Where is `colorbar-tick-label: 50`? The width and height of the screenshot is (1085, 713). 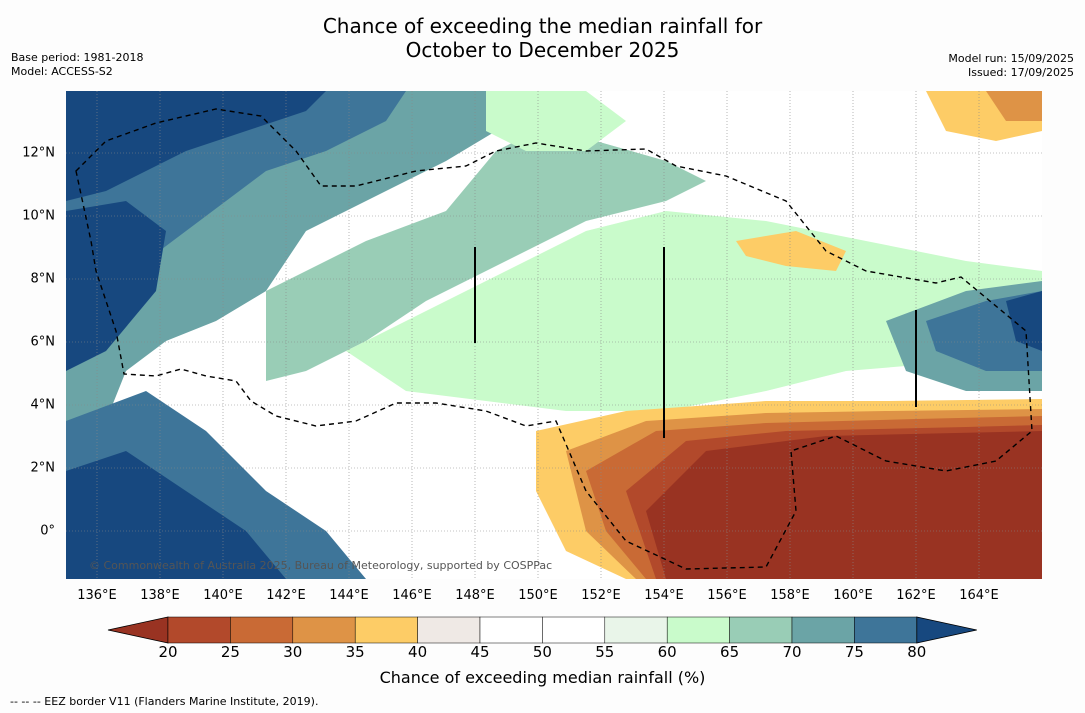
colorbar-tick-label: 50 is located at coordinates (542, 652).